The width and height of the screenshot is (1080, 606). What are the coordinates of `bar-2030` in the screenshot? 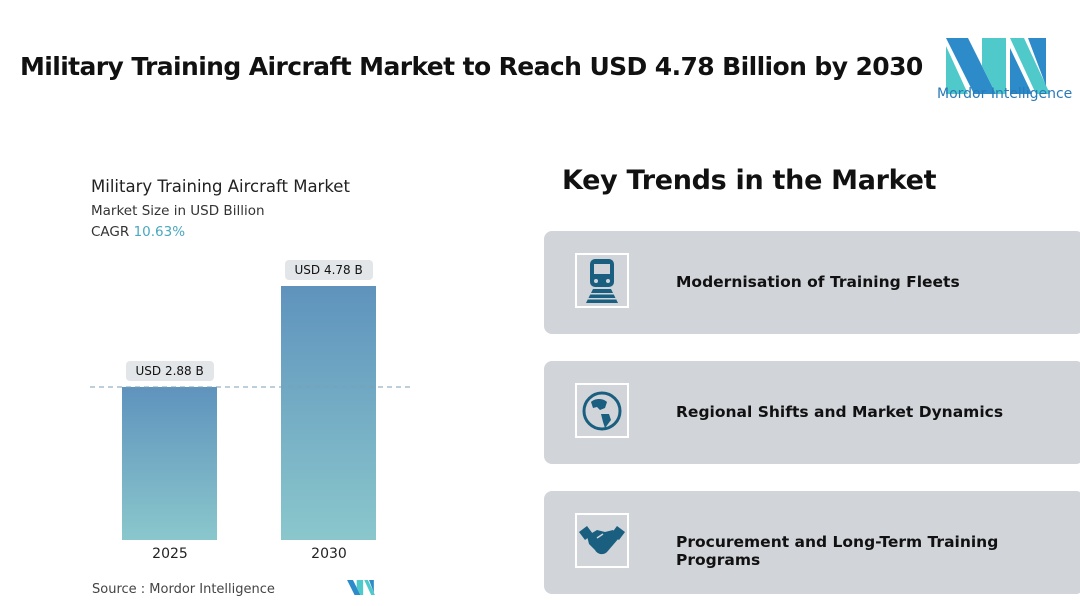 It's located at (328, 413).